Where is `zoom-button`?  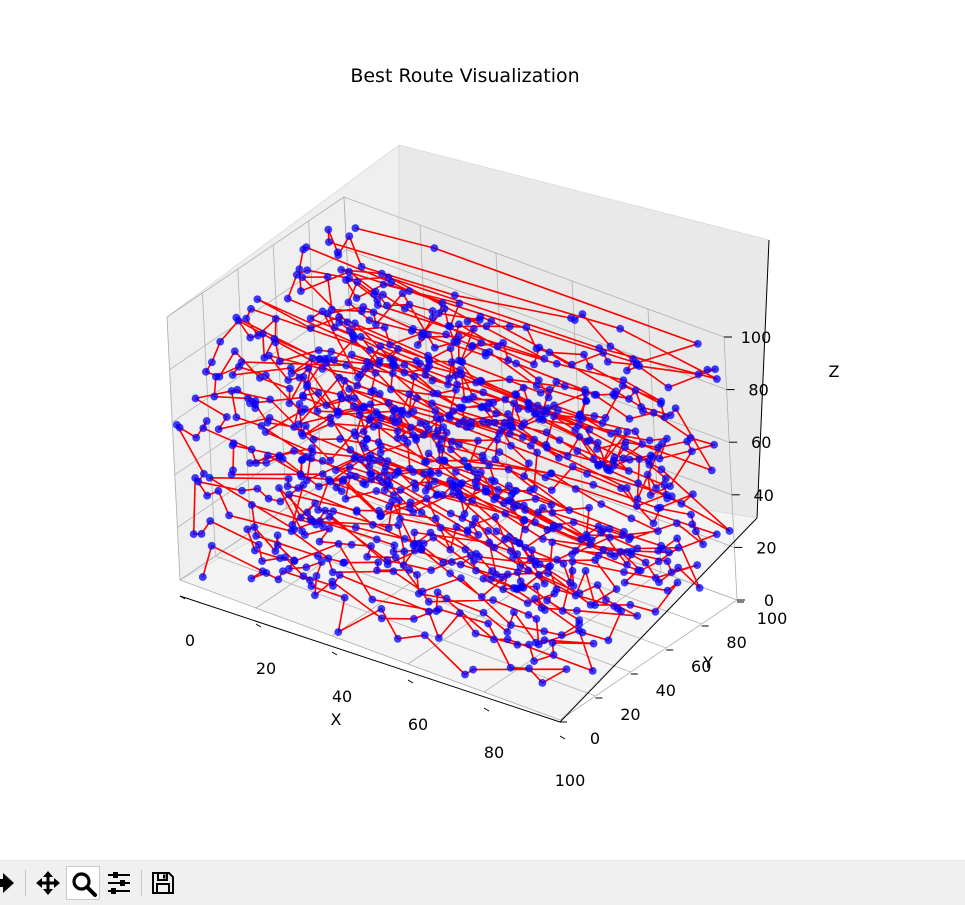
zoom-button is located at coordinates (83, 883).